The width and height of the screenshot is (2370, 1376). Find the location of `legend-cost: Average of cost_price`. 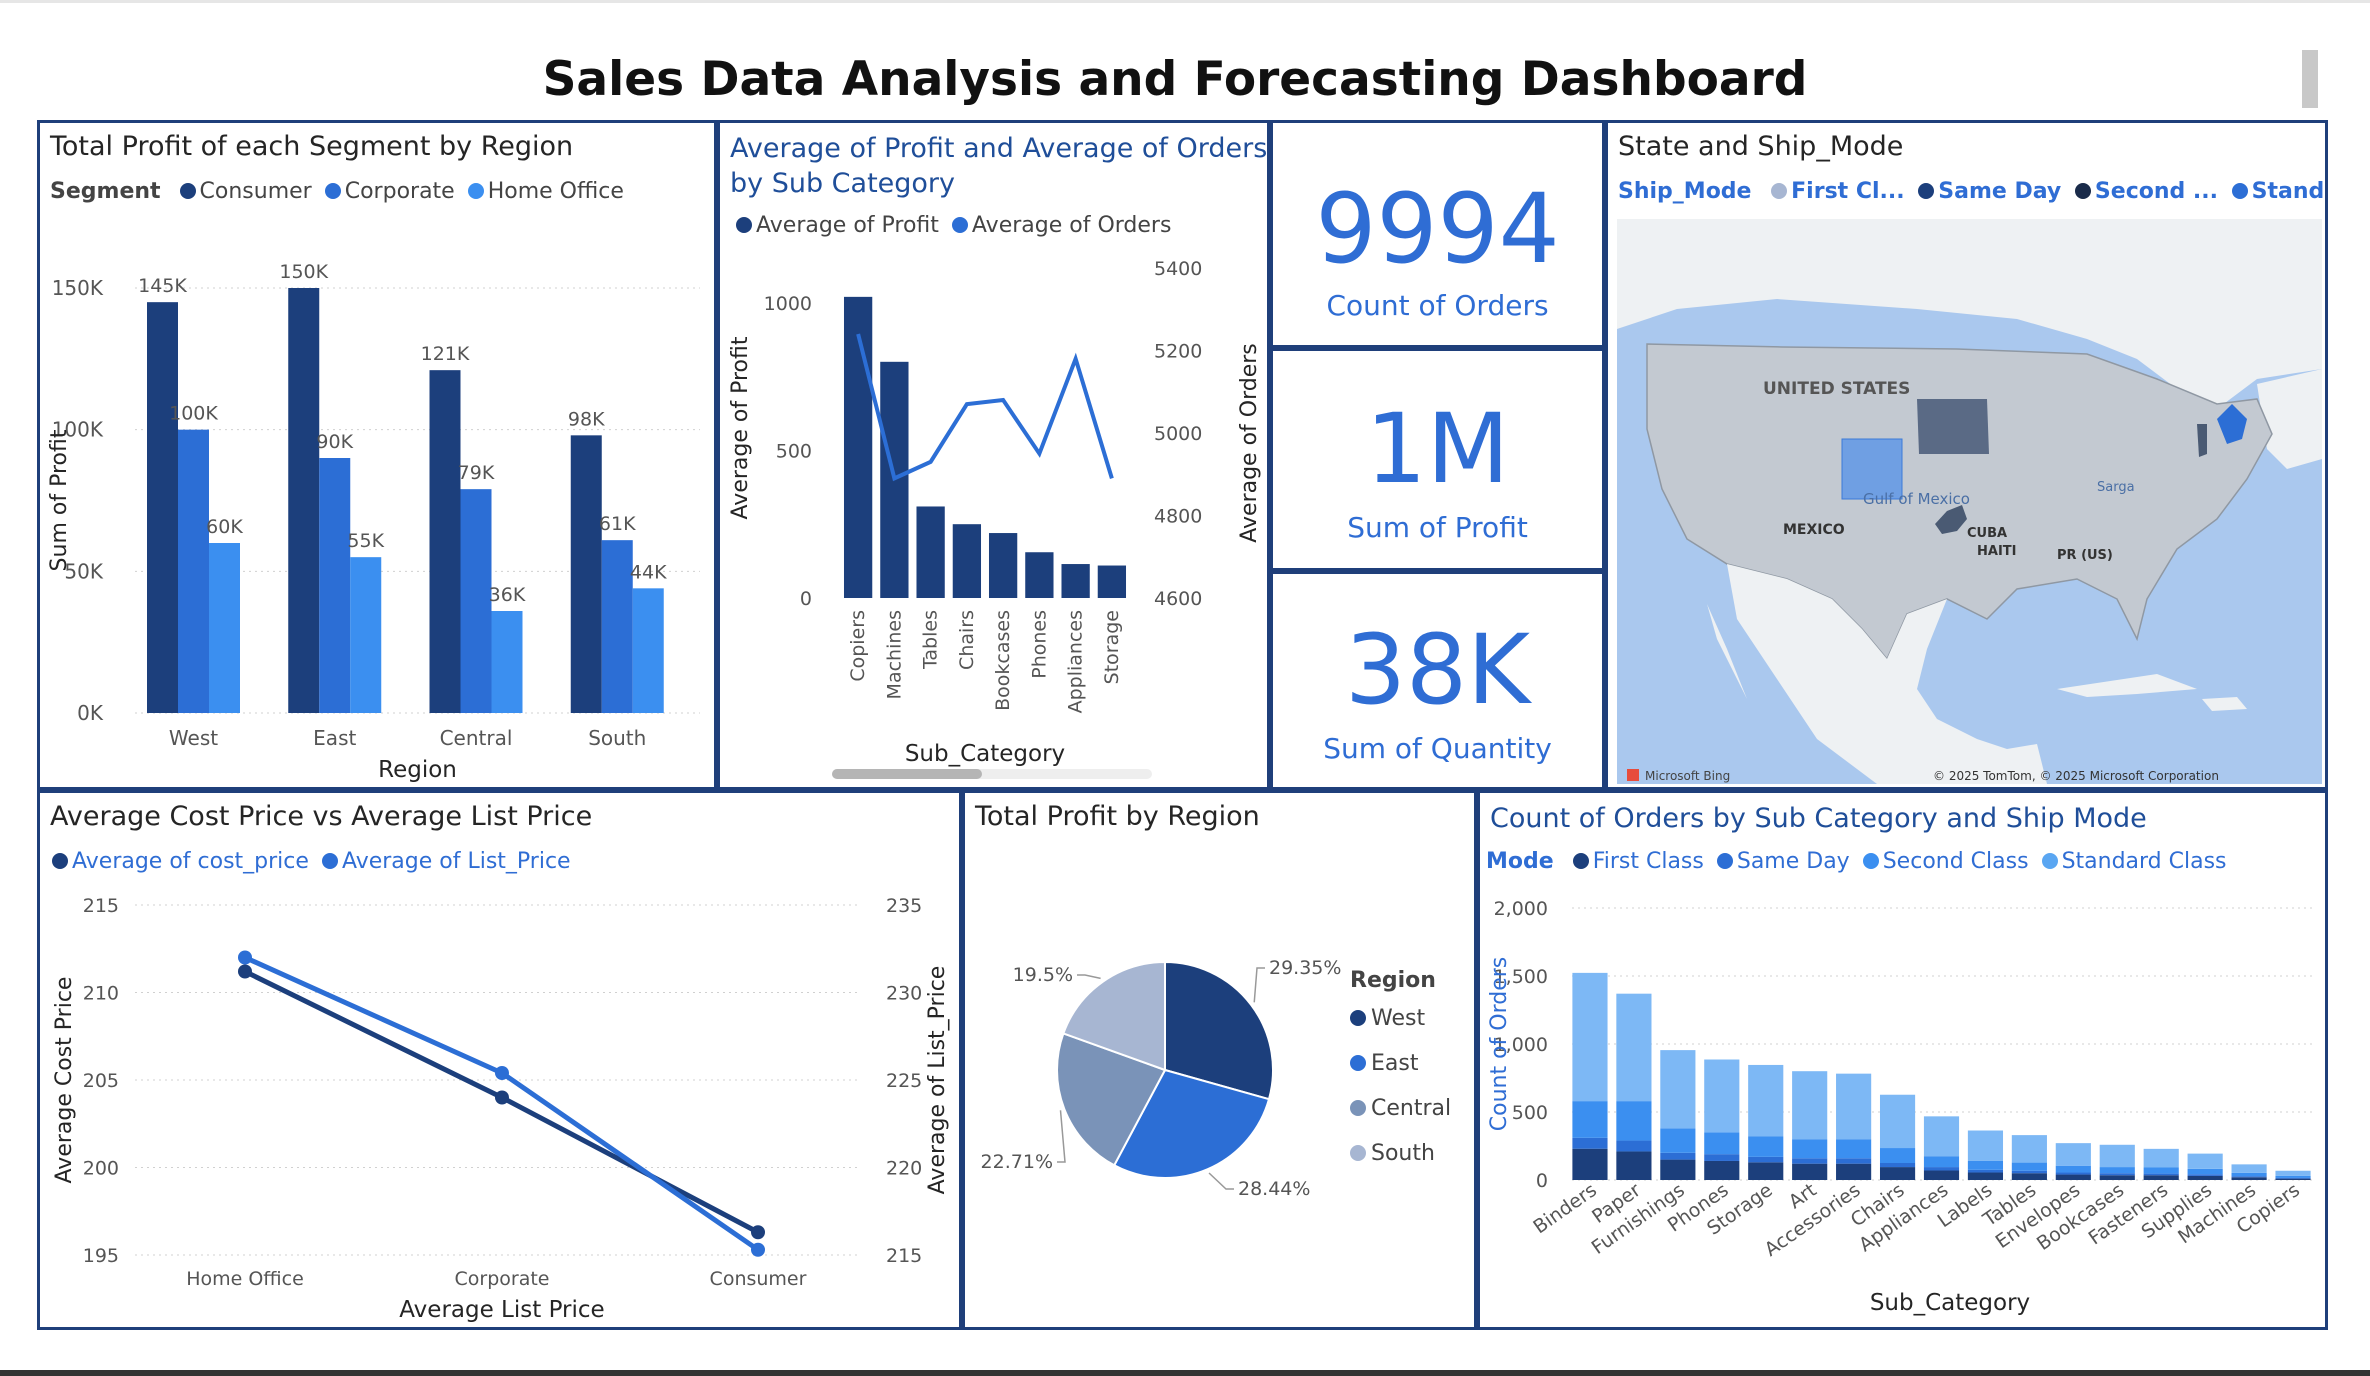

legend-cost: Average of cost_price is located at coordinates (190, 861).